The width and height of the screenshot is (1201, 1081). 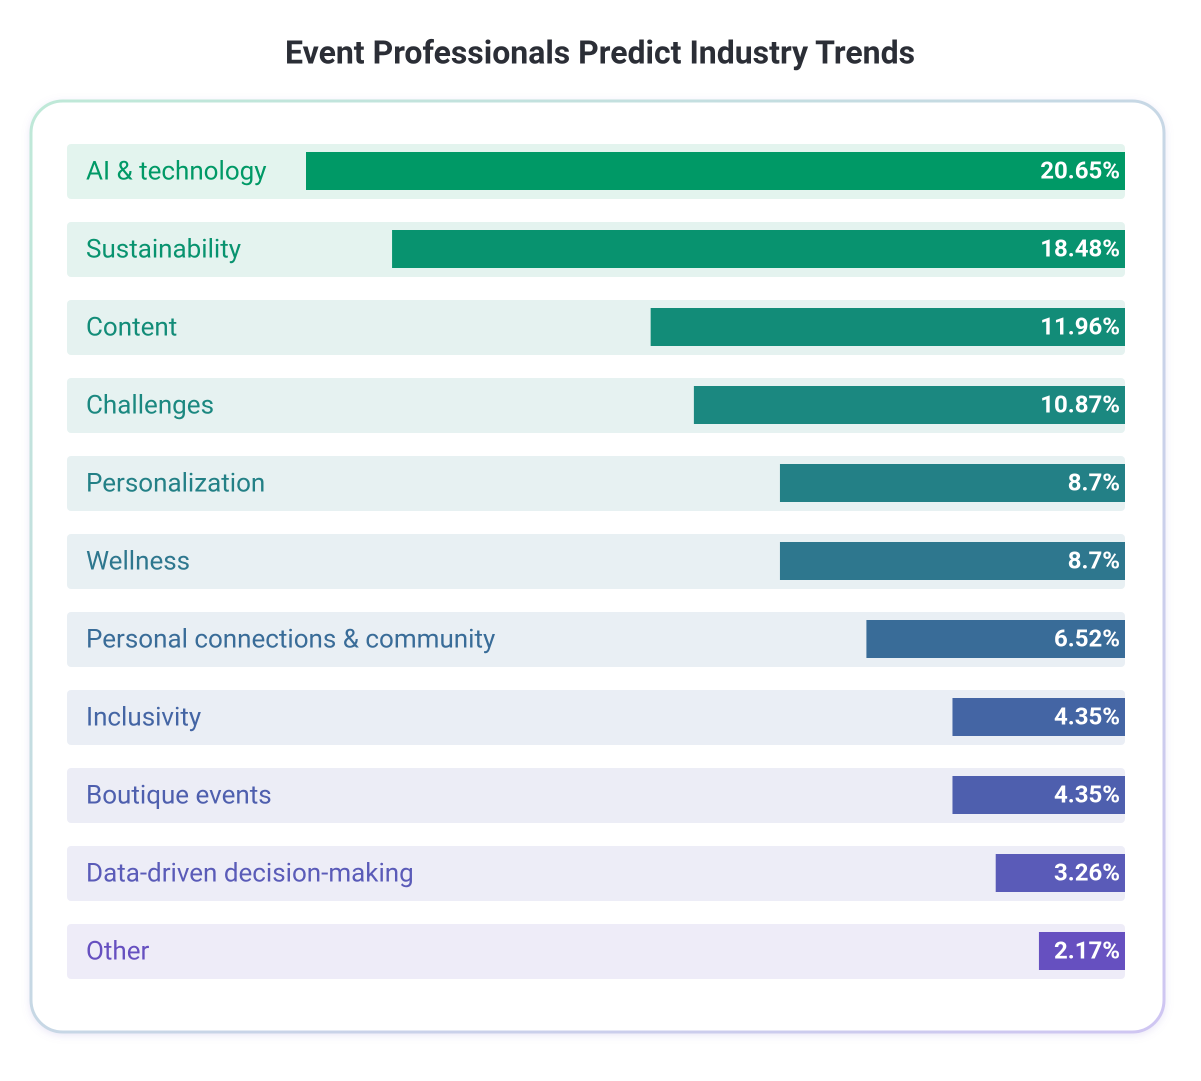 I want to click on category-label: AI & technology, so click(x=176, y=171).